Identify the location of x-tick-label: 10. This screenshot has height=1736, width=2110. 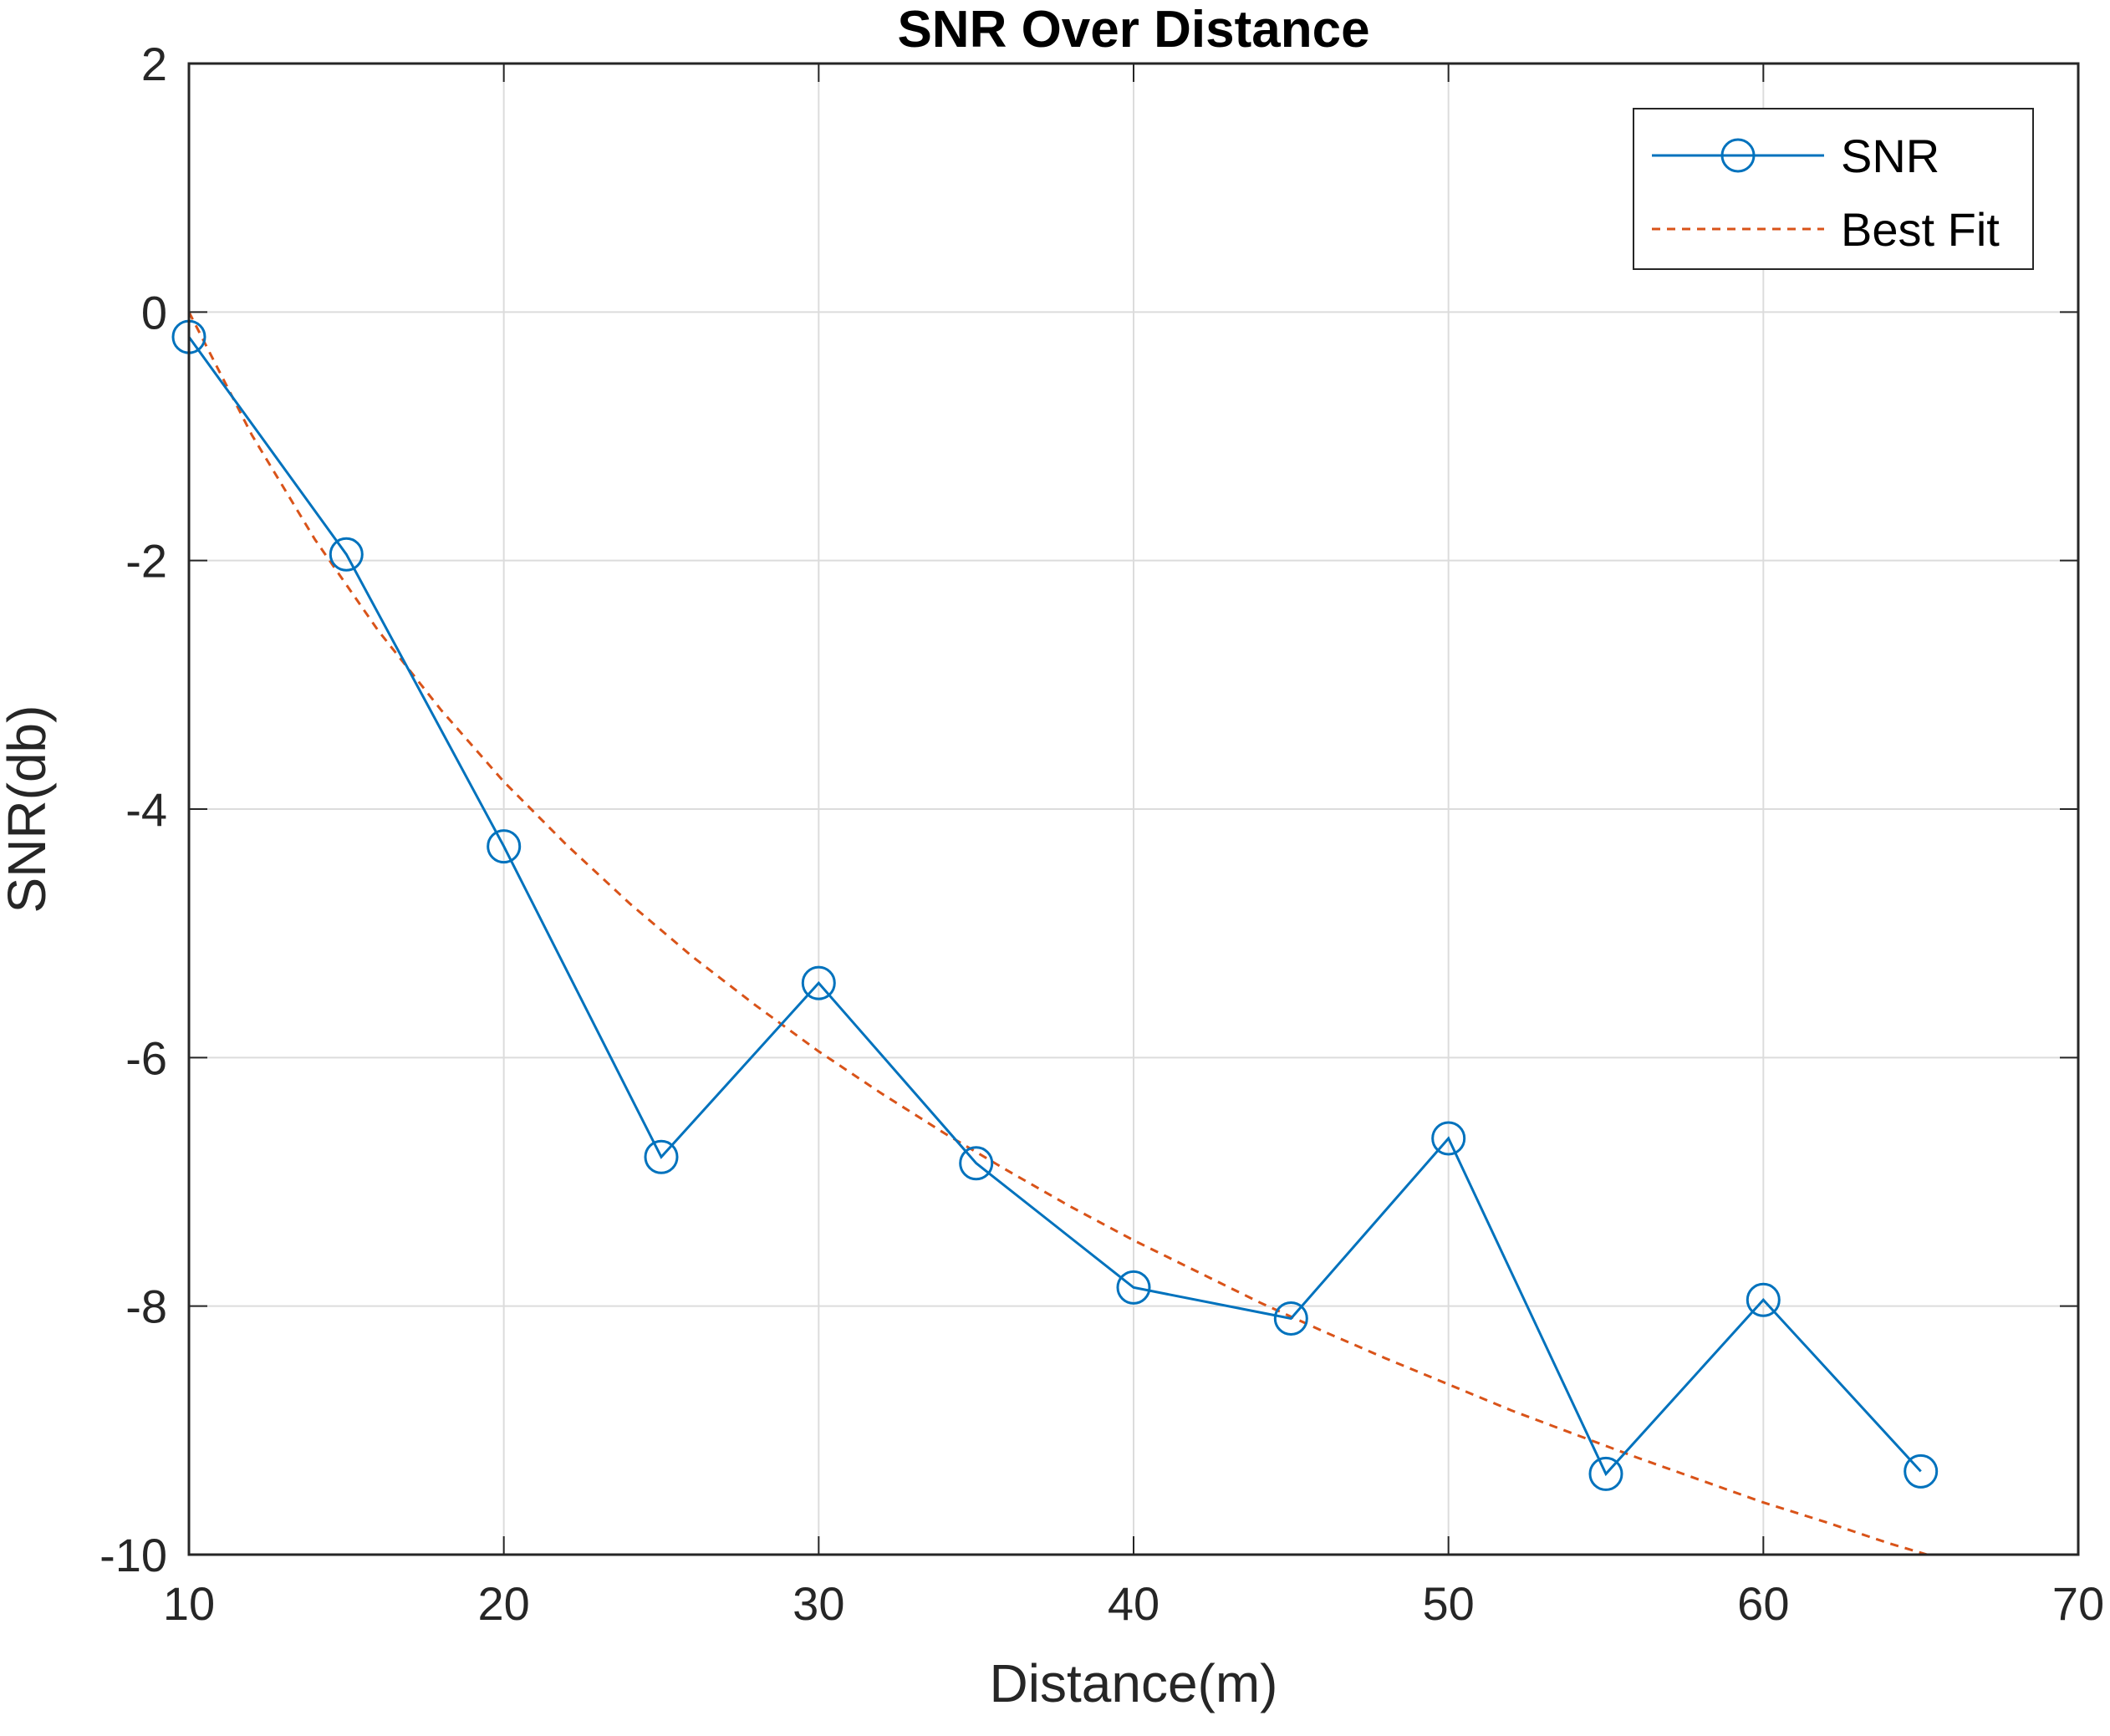
(189, 1603).